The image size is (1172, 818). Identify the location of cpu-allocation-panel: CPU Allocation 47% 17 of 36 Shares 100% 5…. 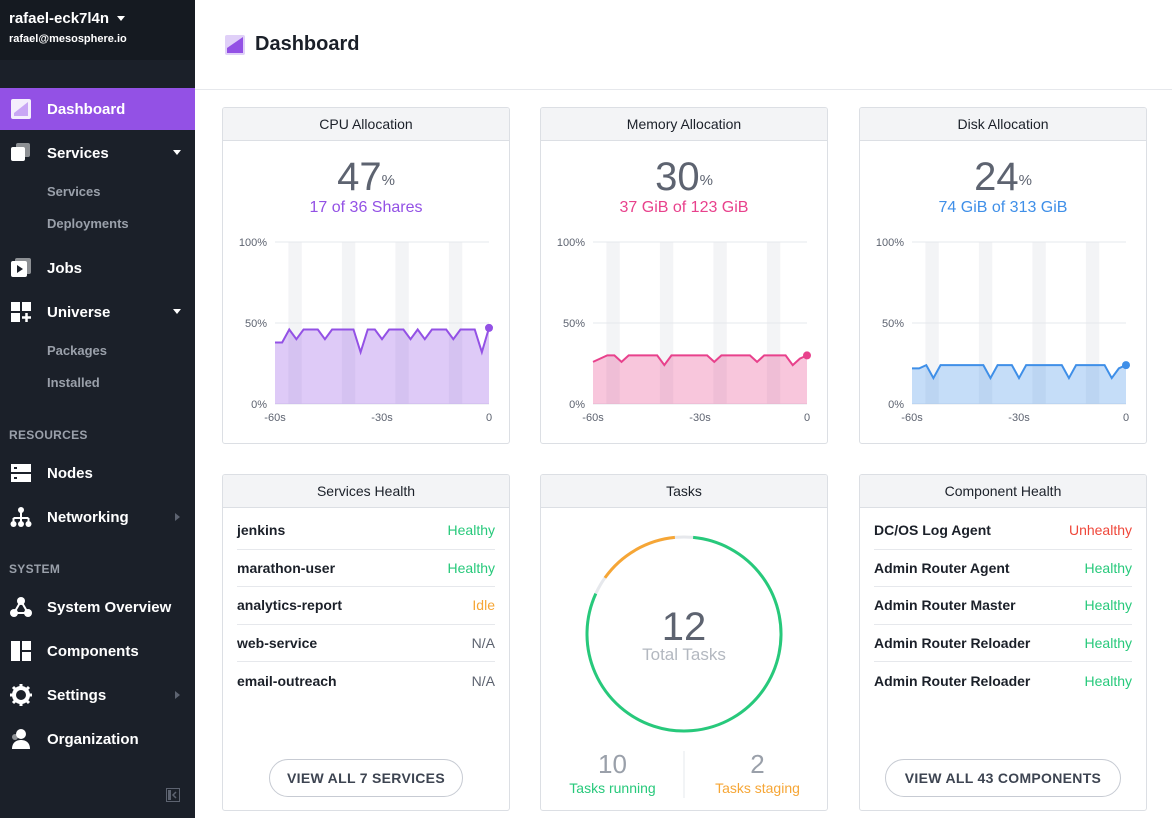
(366, 275).